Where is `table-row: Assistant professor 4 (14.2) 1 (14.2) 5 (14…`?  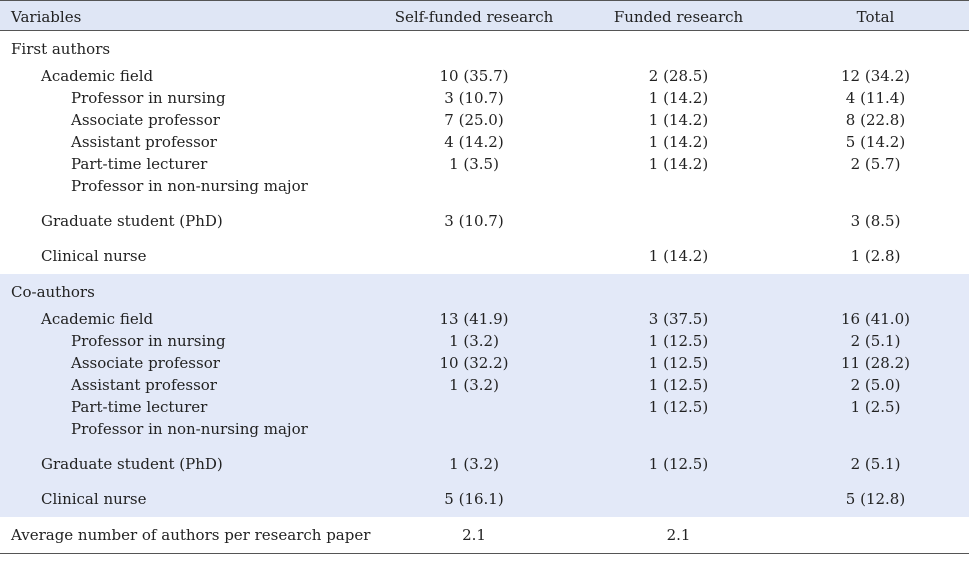
table-row: Assistant professor 4 (14.2) 1 (14.2) 5 (14… is located at coordinates (484, 142).